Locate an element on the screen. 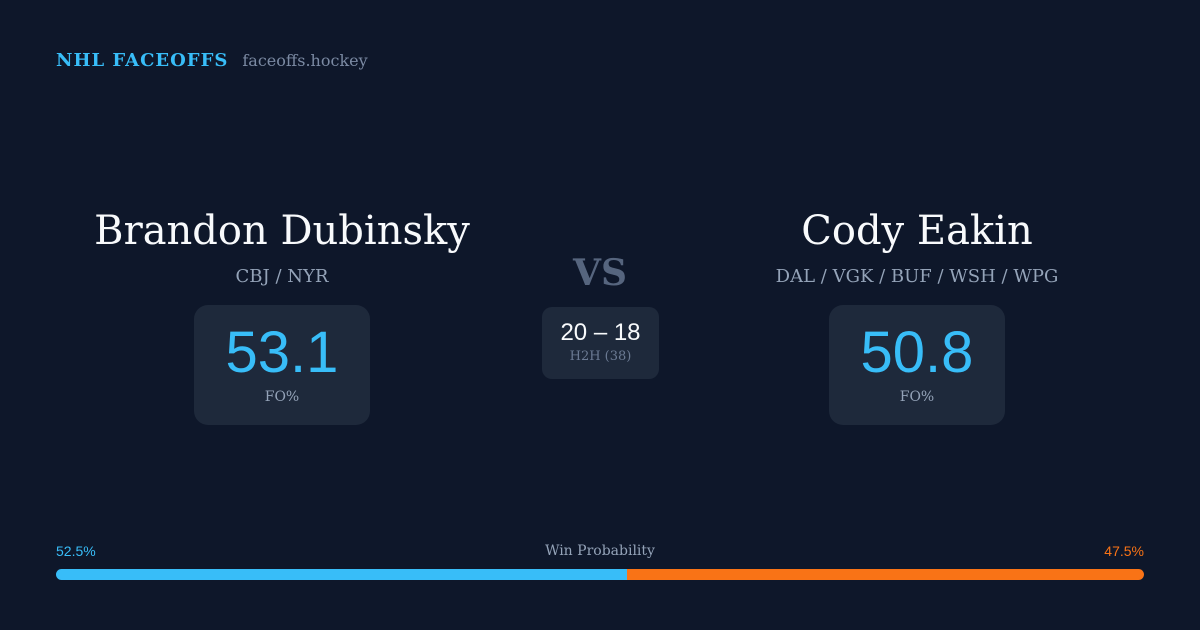 This screenshot has width=1200, height=630. win-probability: 52.5% Win Probability 47.5% is located at coordinates (600, 561).